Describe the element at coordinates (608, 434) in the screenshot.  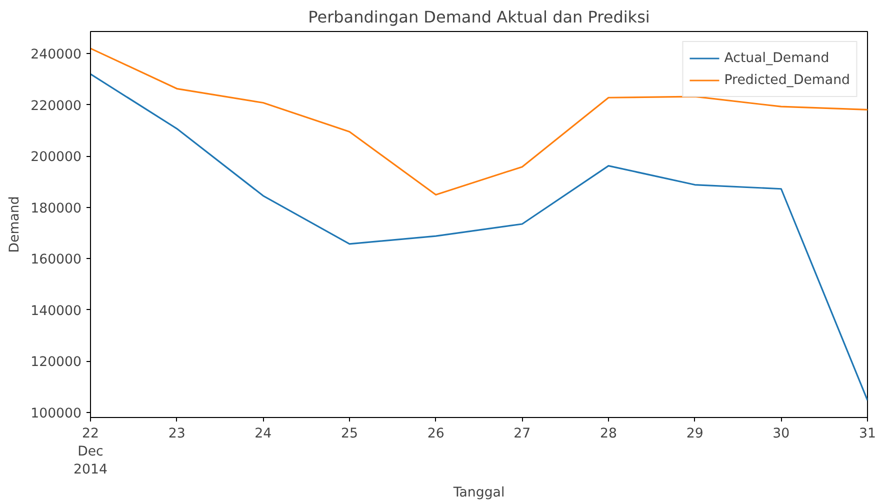
I see `x-tick-label: 28` at that location.